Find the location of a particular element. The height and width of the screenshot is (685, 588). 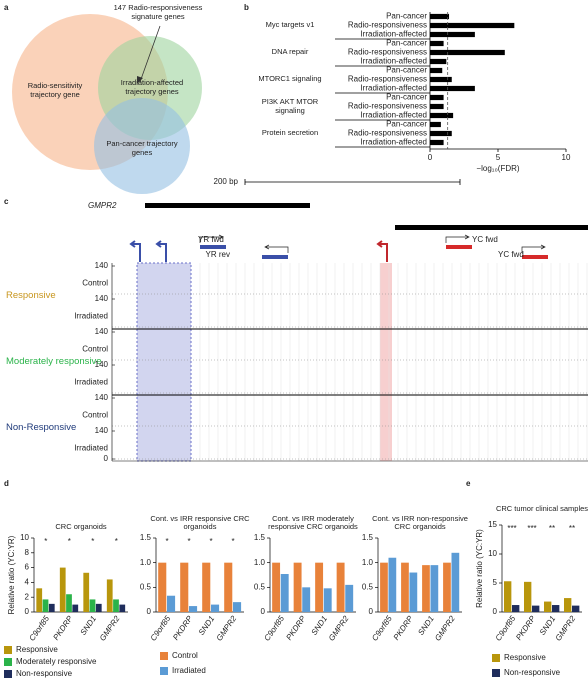

group-label-box: Non-Responsive is located at coordinates (41, 427).